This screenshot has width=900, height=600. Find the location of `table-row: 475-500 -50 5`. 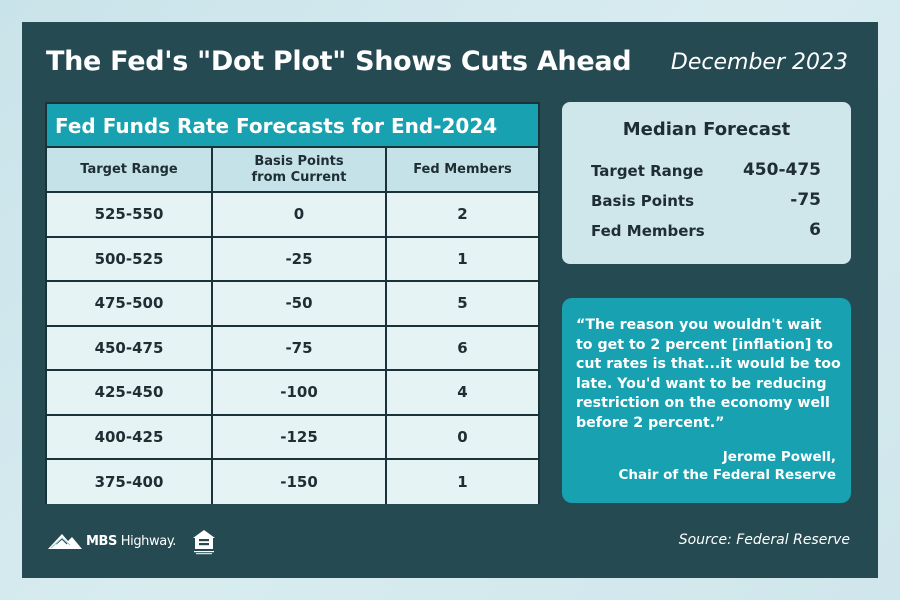

table-row: 475-500 -50 5 is located at coordinates (292, 303).